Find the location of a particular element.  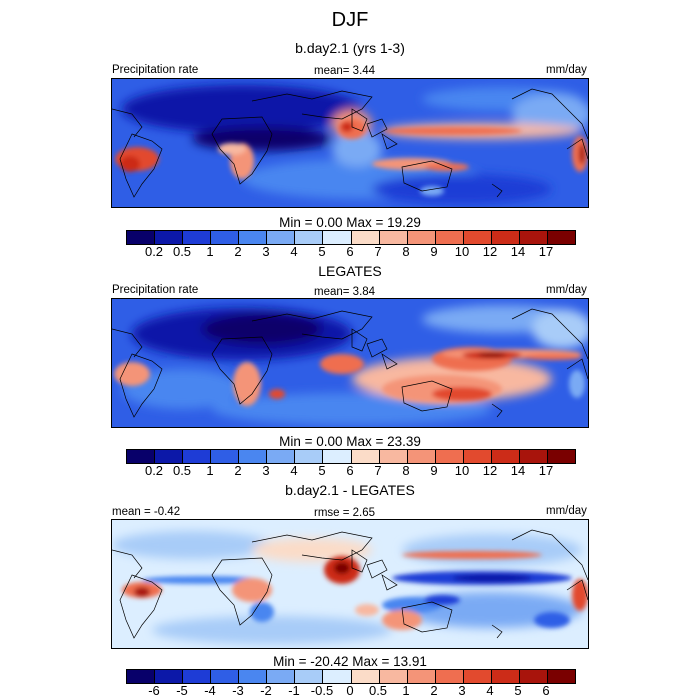

colorbar-tick-label: 0 is located at coordinates (350, 690).